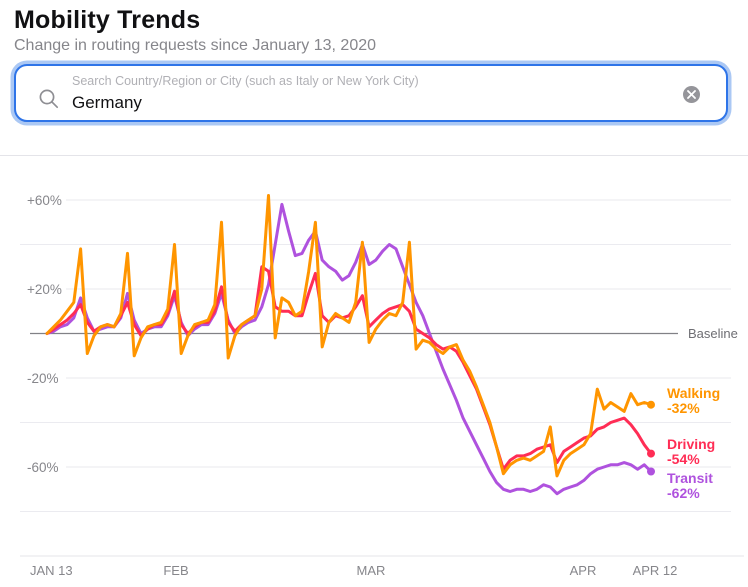 This screenshot has width=748, height=587. Describe the element at coordinates (371, 570) in the screenshot. I see `x-axis-label-mar: MAR` at that location.